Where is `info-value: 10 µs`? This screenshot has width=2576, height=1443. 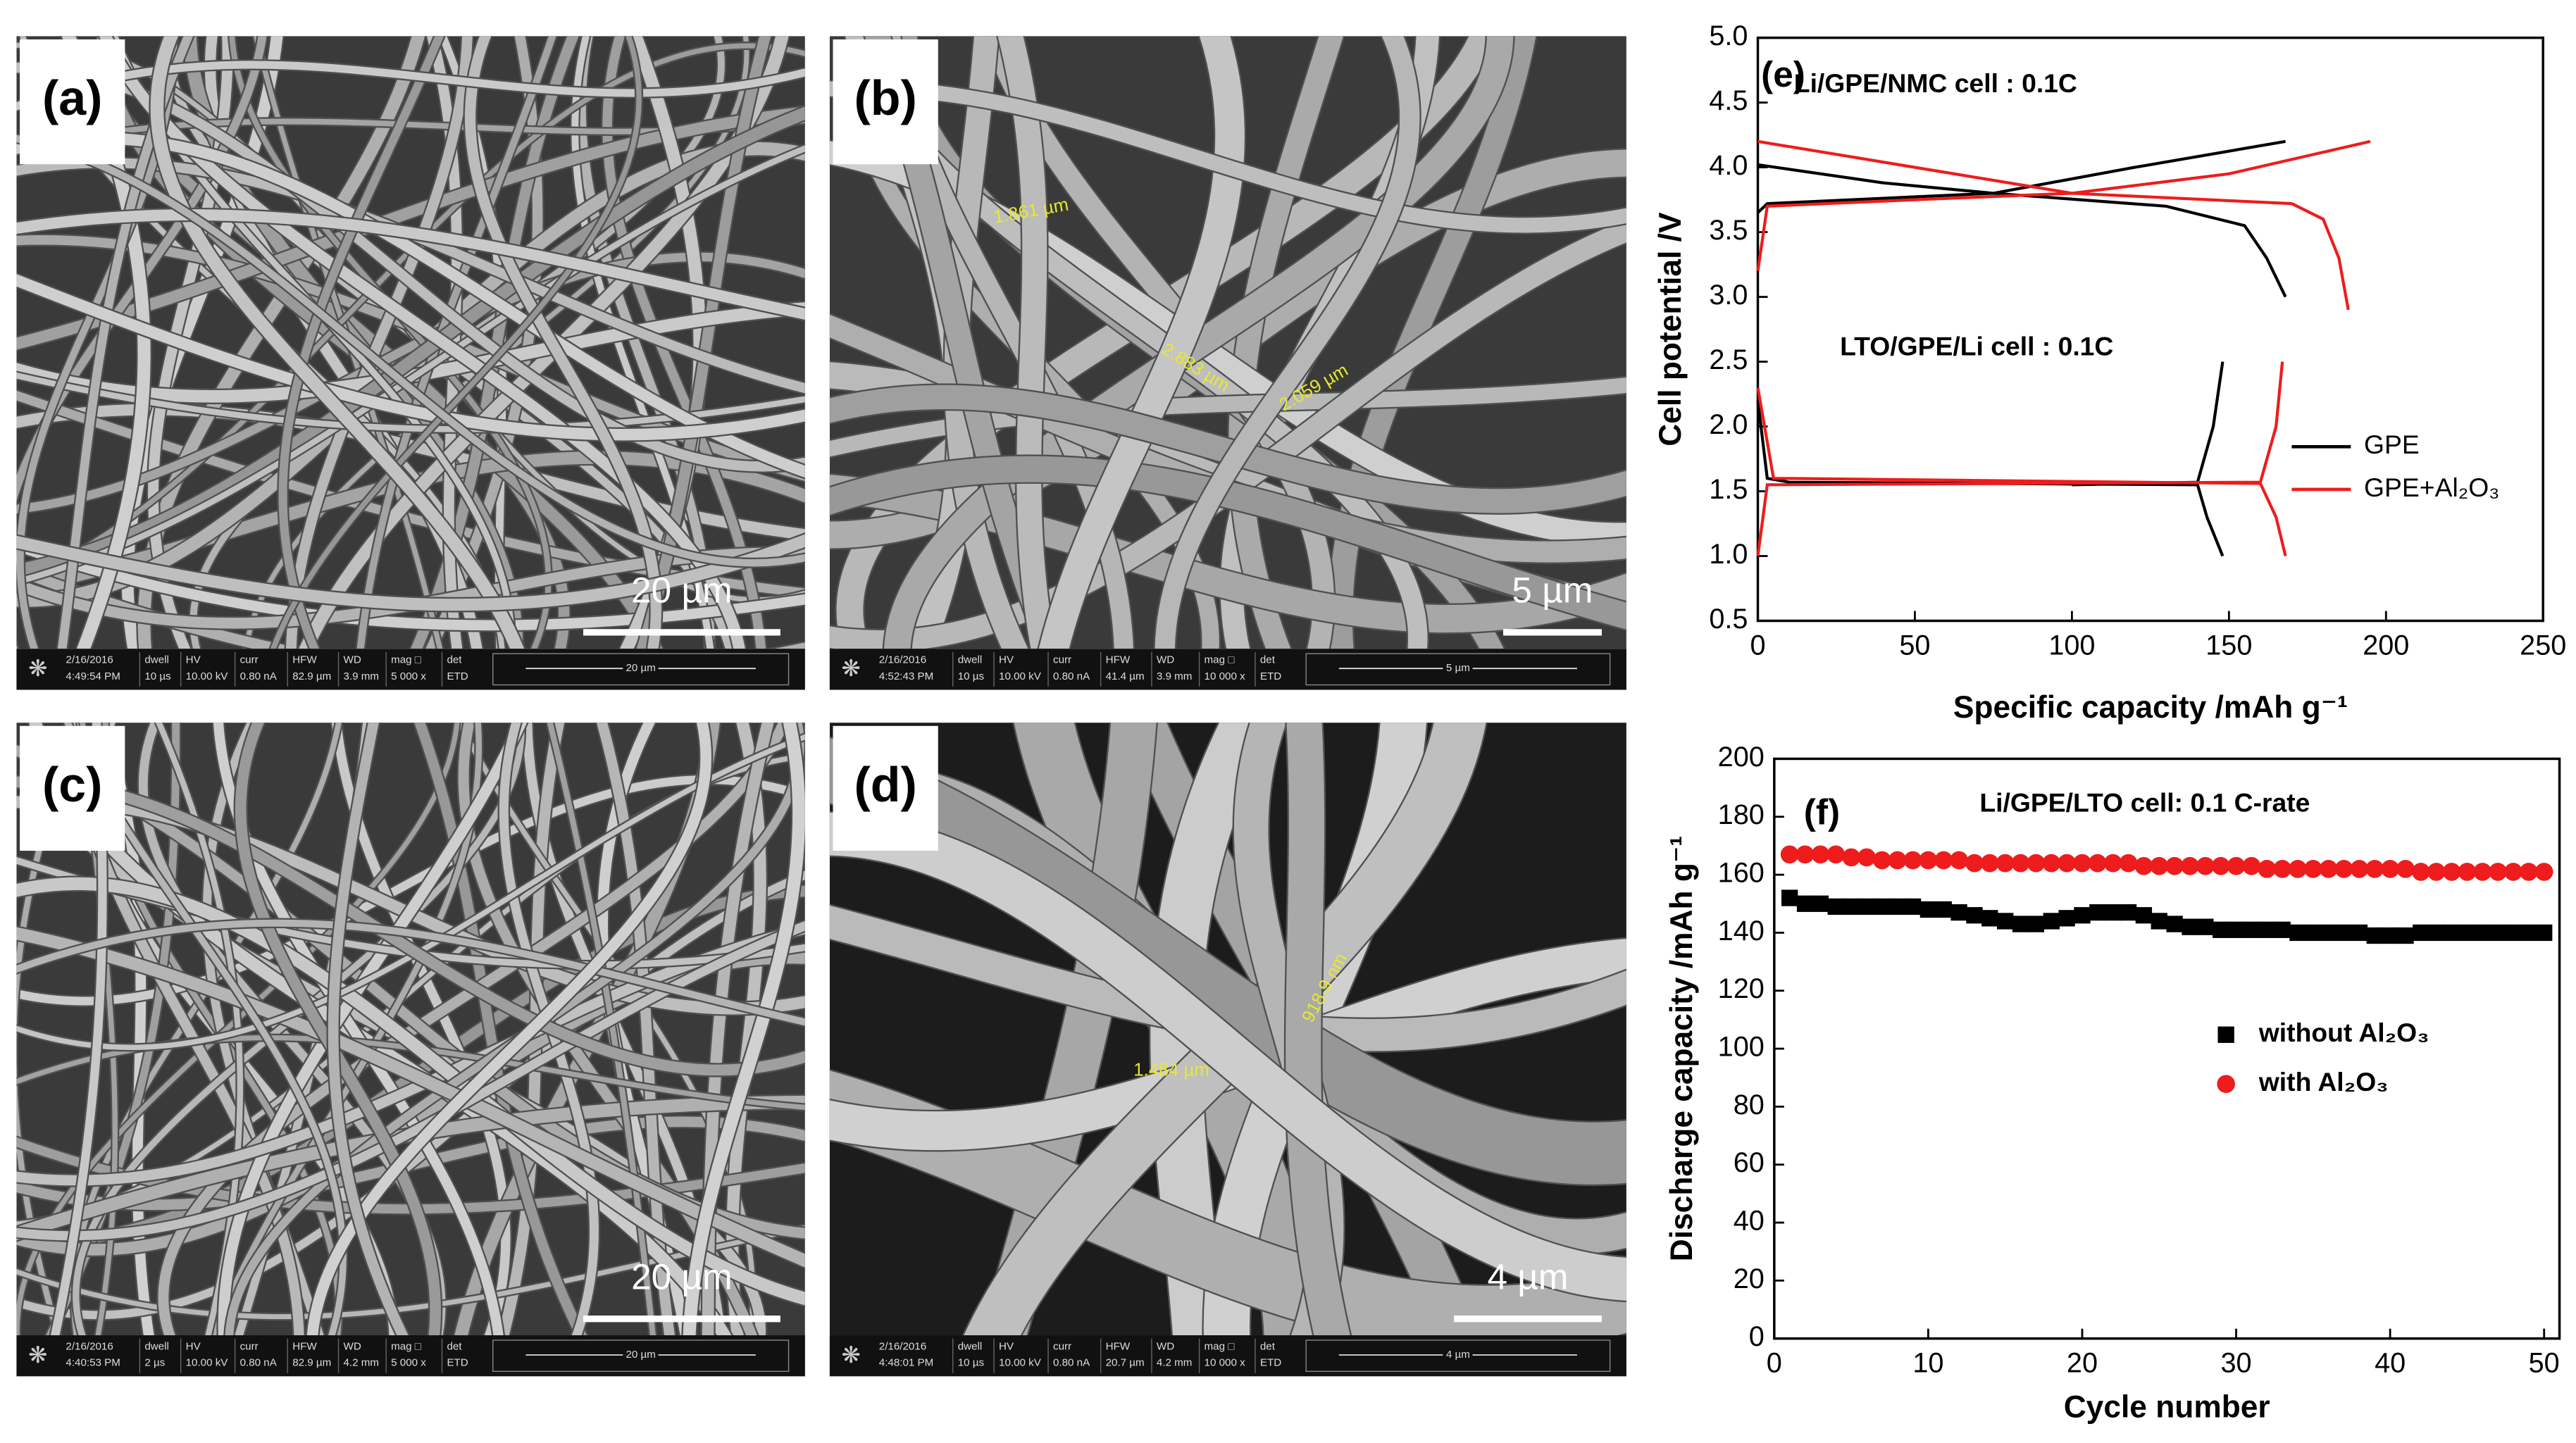
info-value: 10 µs is located at coordinates (971, 1363).